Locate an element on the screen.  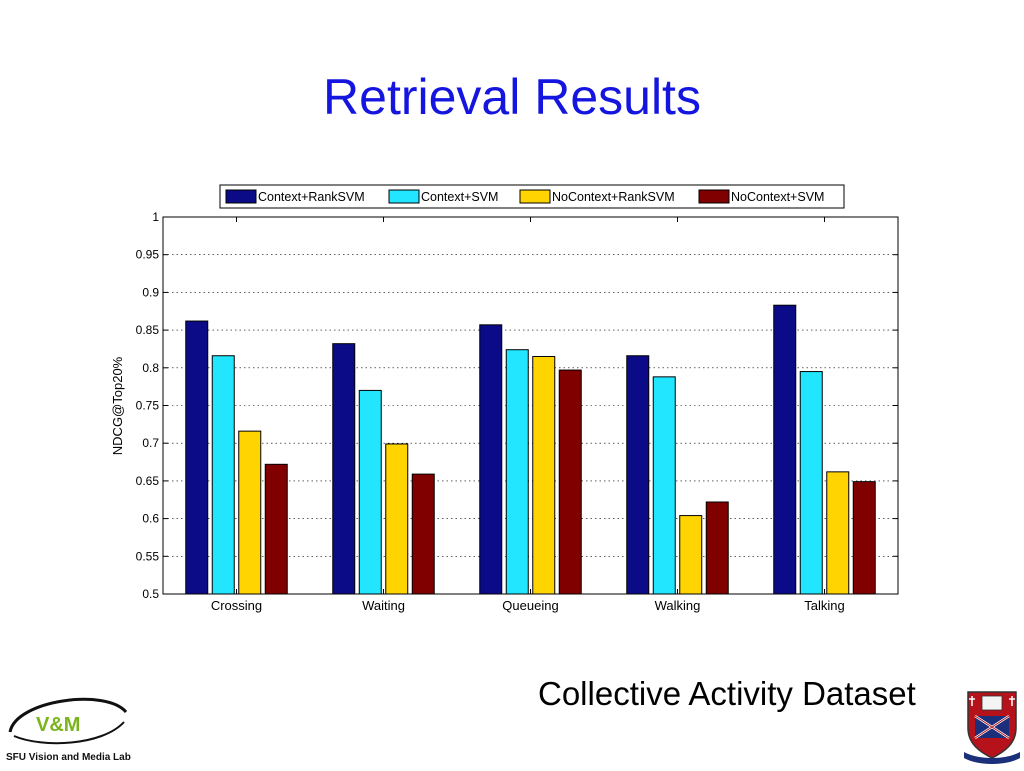
y-tick-label: 0.6 is located at coordinates (150, 519).